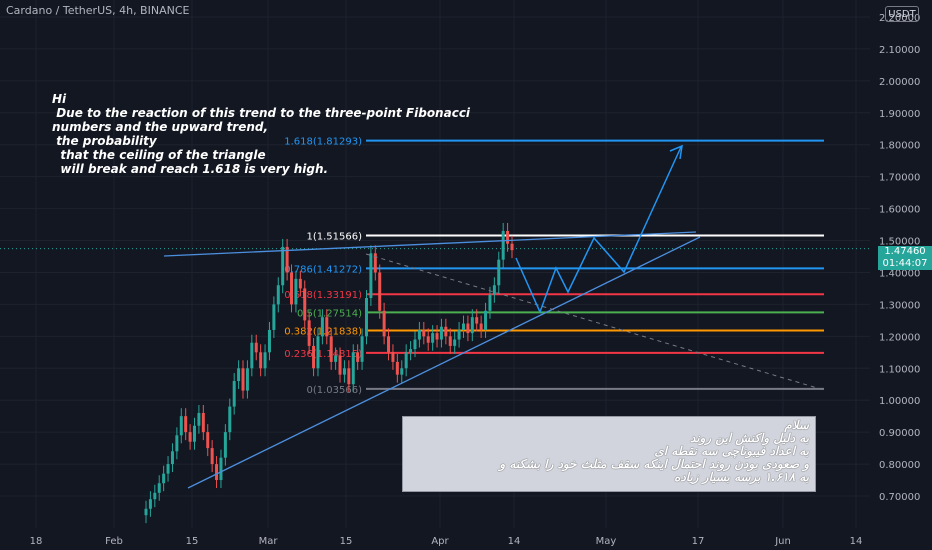 The width and height of the screenshot is (932, 550). Describe the element at coordinates (446, 541) in the screenshot. I see `x-axis: 18 Feb 15 Mar 15 Apr 14 May 17 Jun 14` at that location.